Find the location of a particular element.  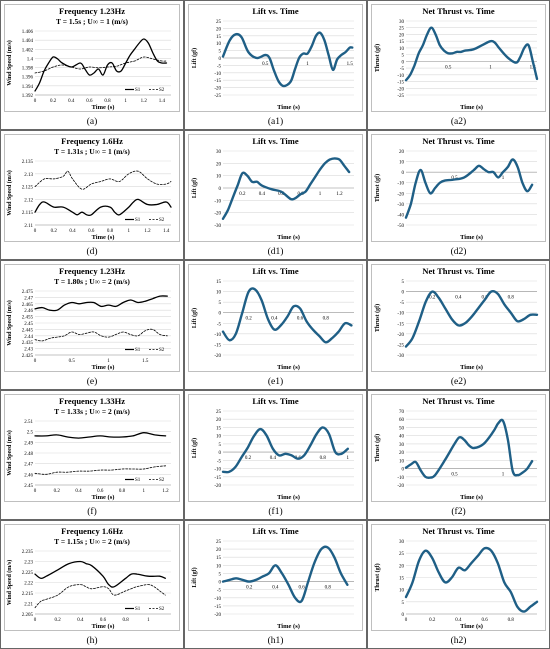

chart-title: Lift vs. Time is located at coordinates (275, 401).